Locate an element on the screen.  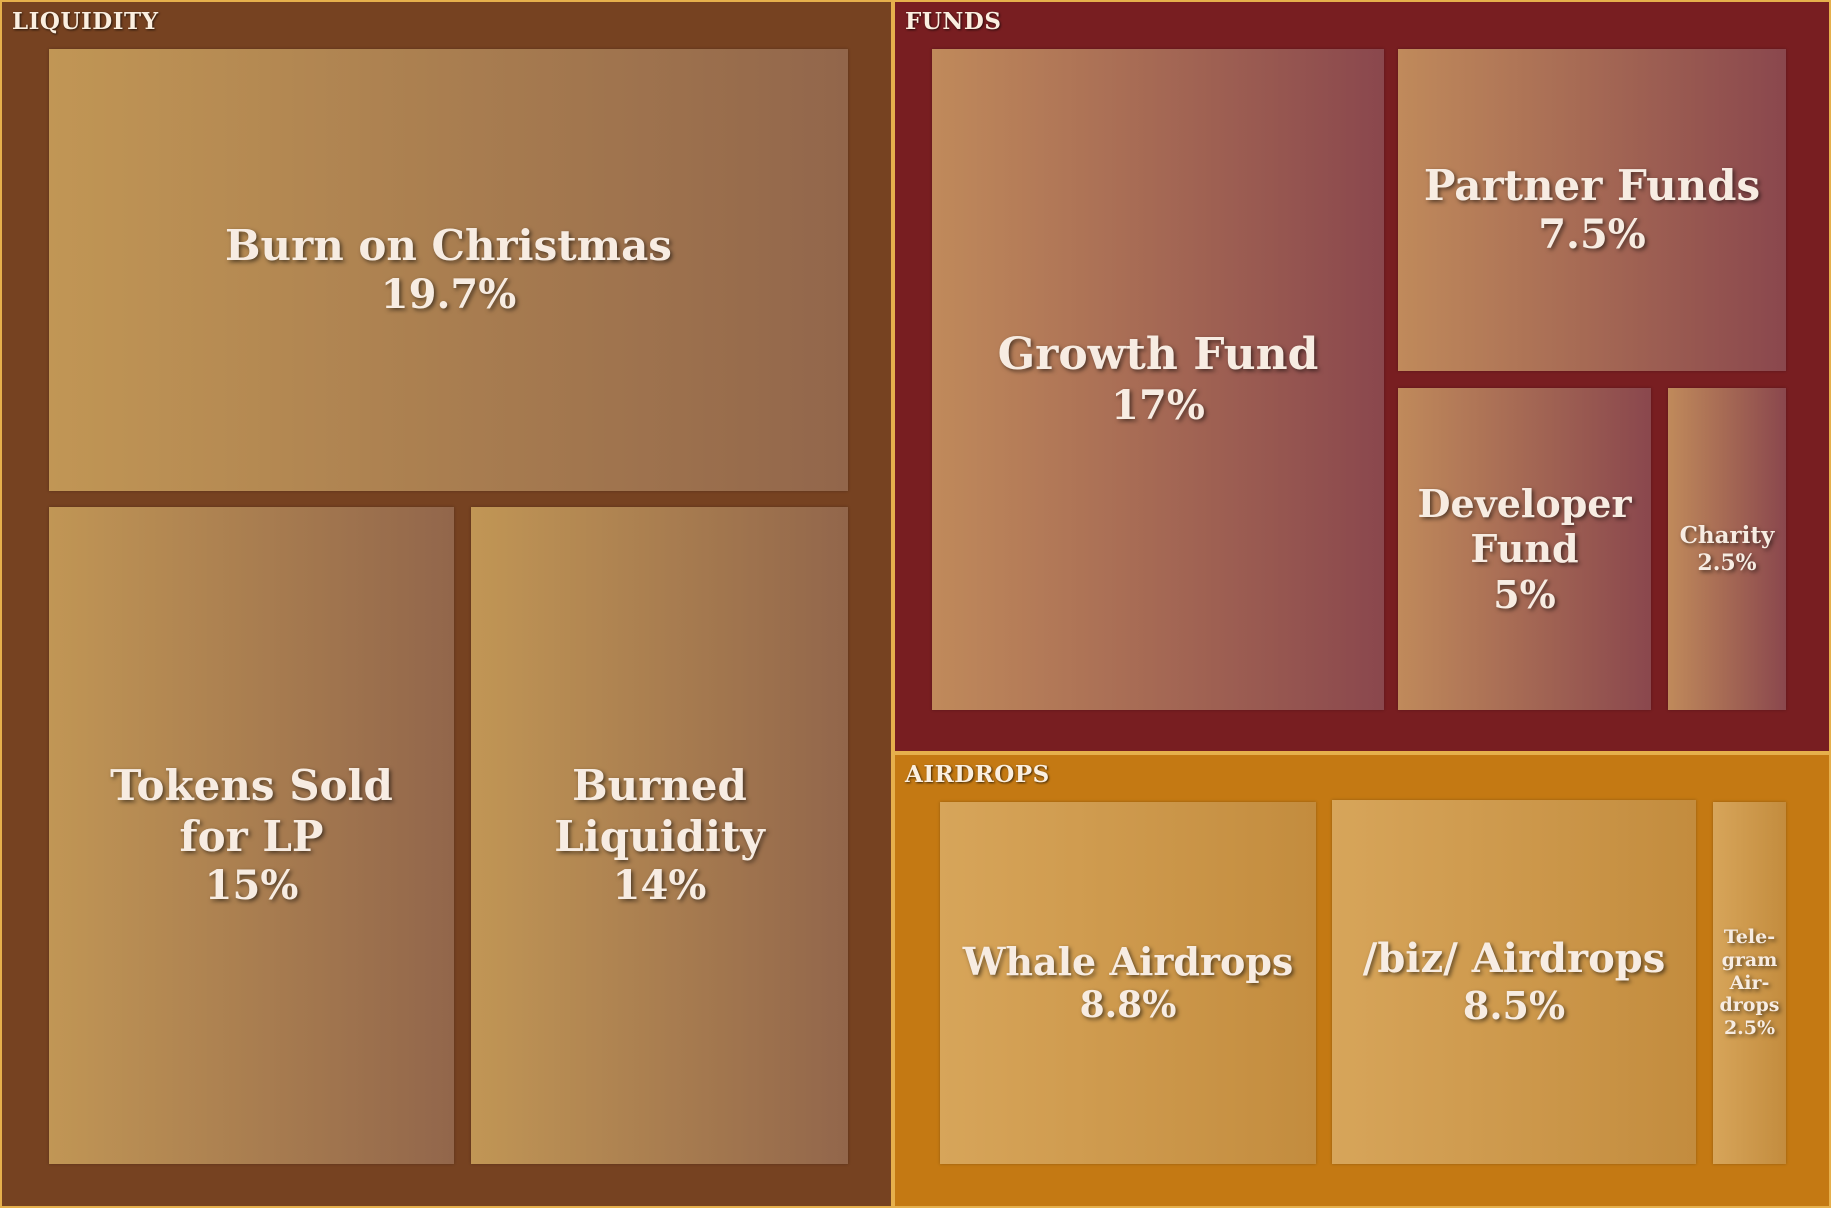
tile-label: Whale Airdrops is located at coordinates (1128, 961).